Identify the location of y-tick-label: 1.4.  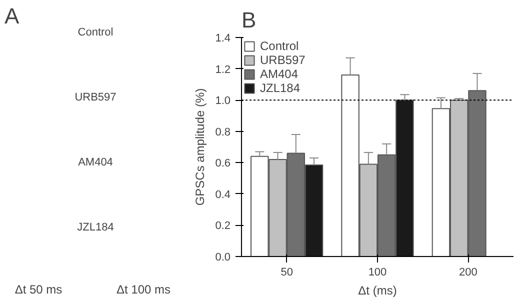
(223, 38).